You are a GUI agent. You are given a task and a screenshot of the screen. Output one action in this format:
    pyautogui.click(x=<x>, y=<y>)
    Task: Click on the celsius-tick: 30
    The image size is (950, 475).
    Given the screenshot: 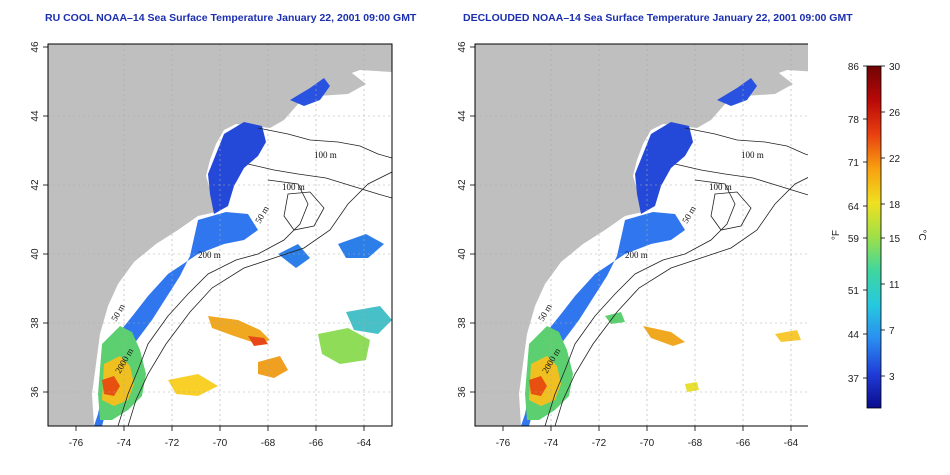 What is the action you would take?
    pyautogui.click(x=895, y=67)
    